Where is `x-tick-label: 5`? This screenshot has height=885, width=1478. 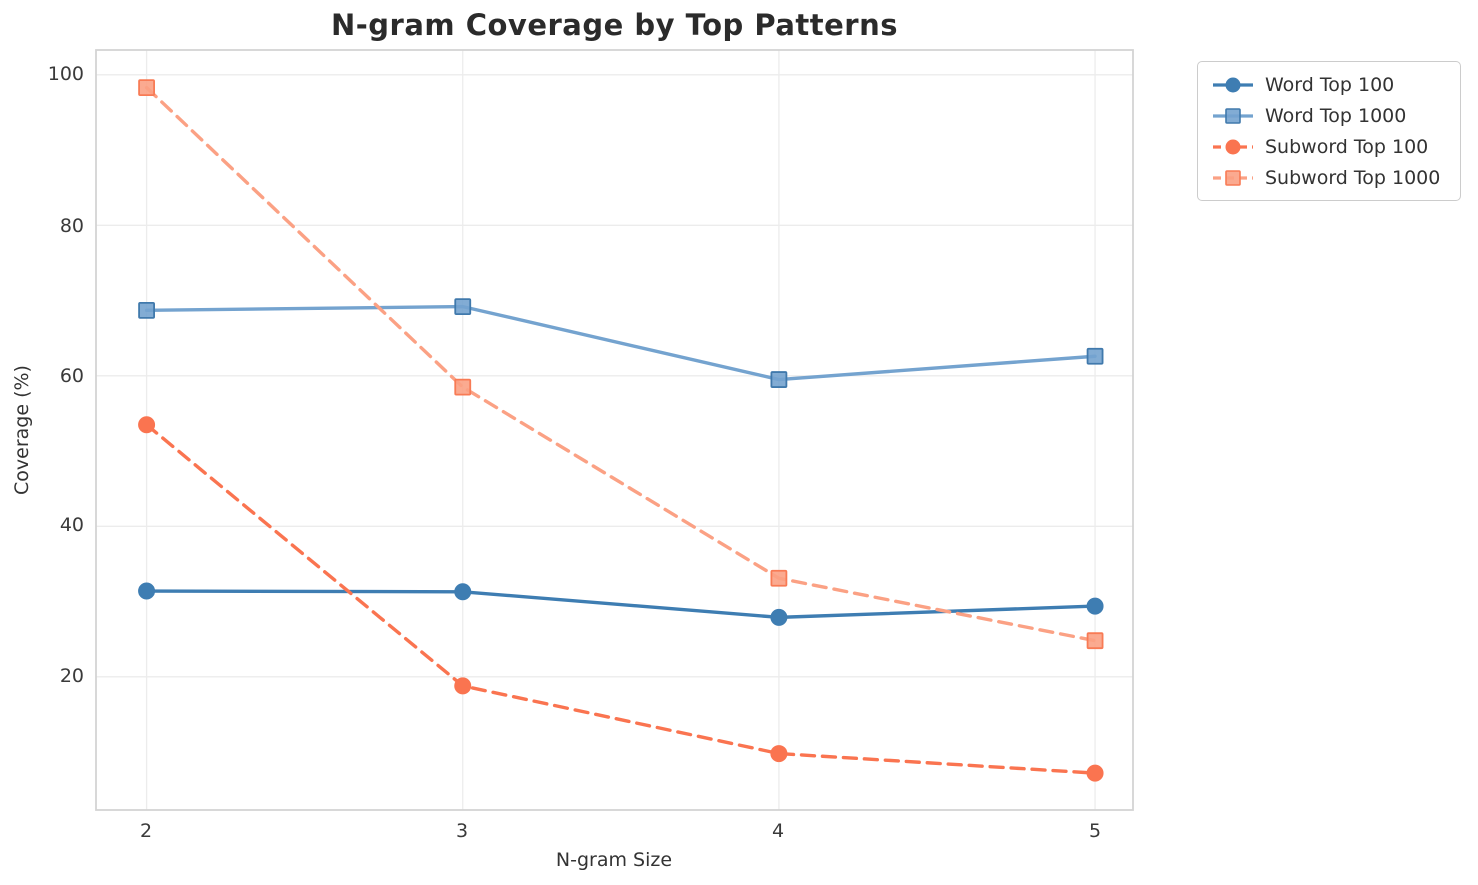
x-tick-label: 5 is located at coordinates (1095, 831).